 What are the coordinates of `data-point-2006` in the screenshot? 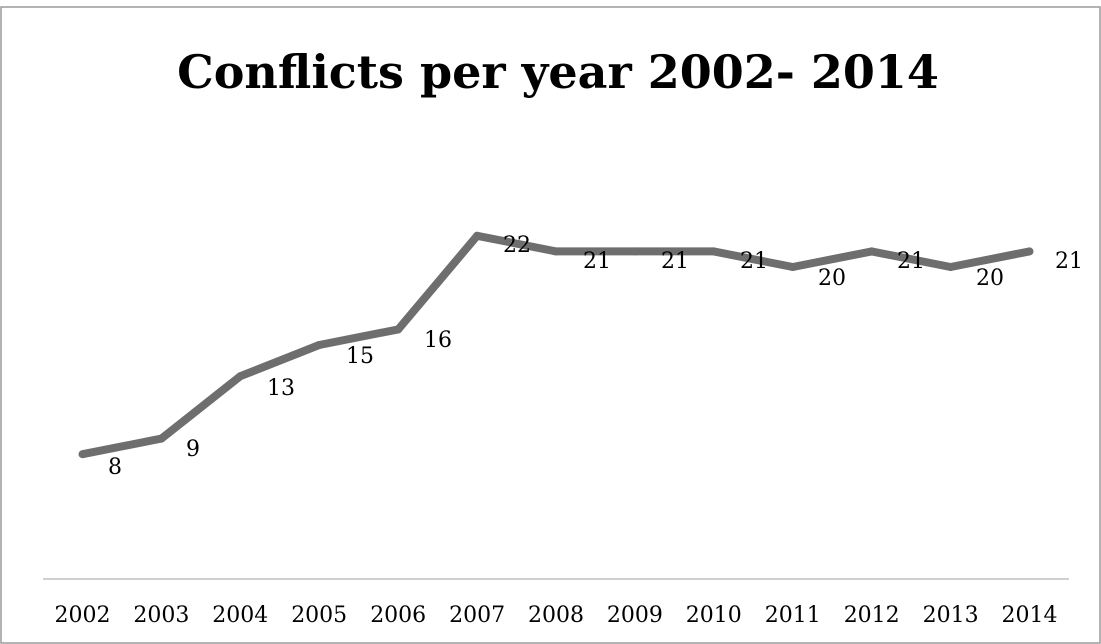 It's located at (398, 329).